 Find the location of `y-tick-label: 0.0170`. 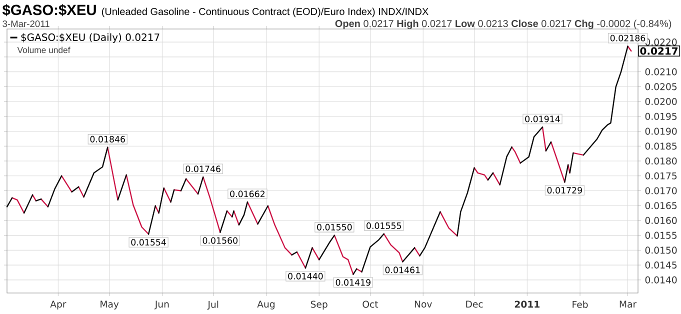

y-tick-label: 0.0170 is located at coordinates (661, 190).